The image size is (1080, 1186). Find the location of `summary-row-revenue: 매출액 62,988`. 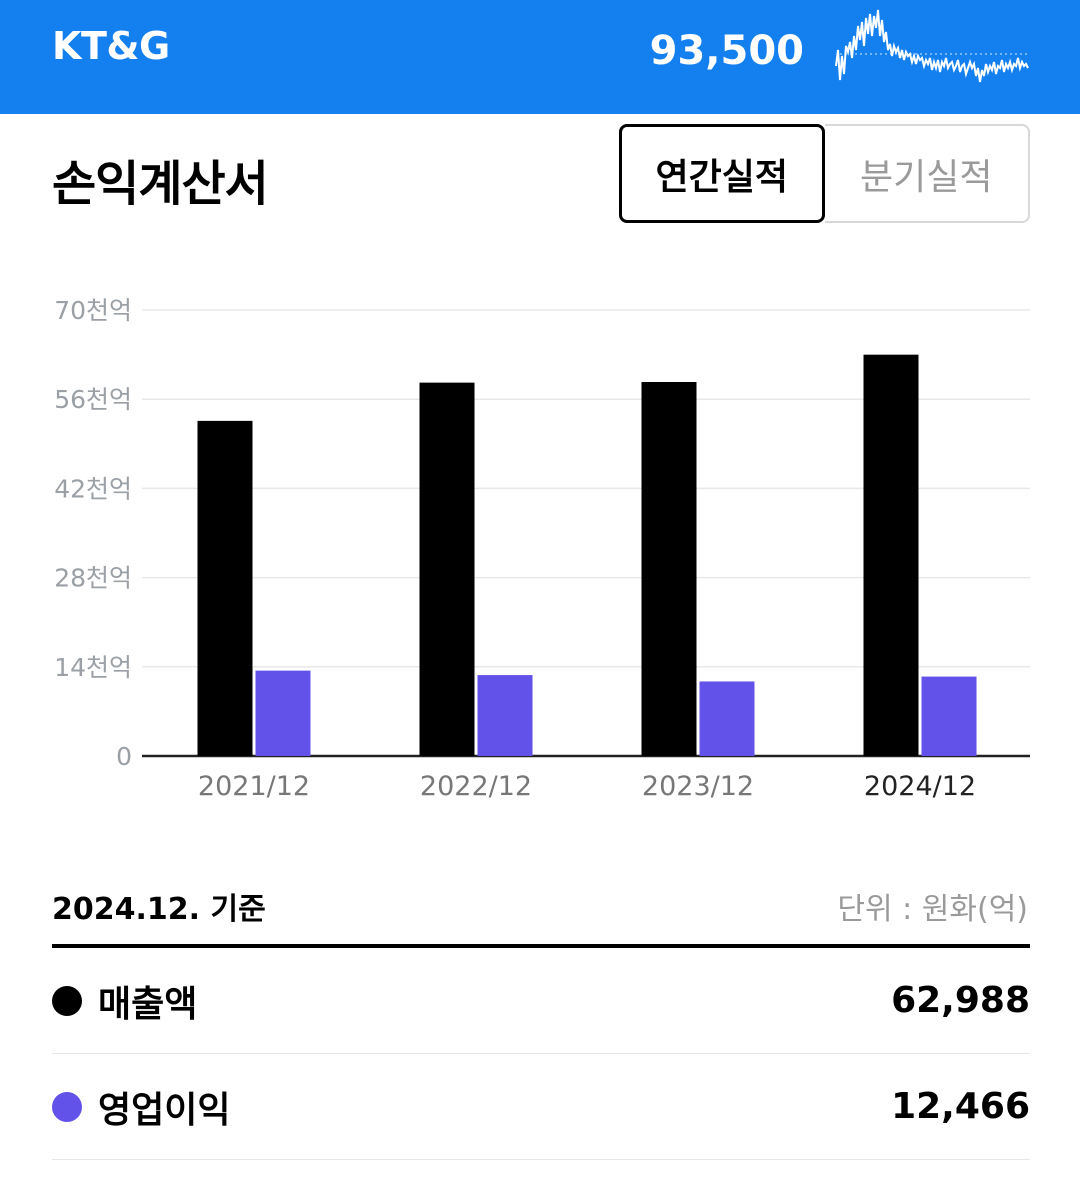

summary-row-revenue: 매출액 62,988 is located at coordinates (541, 1001).